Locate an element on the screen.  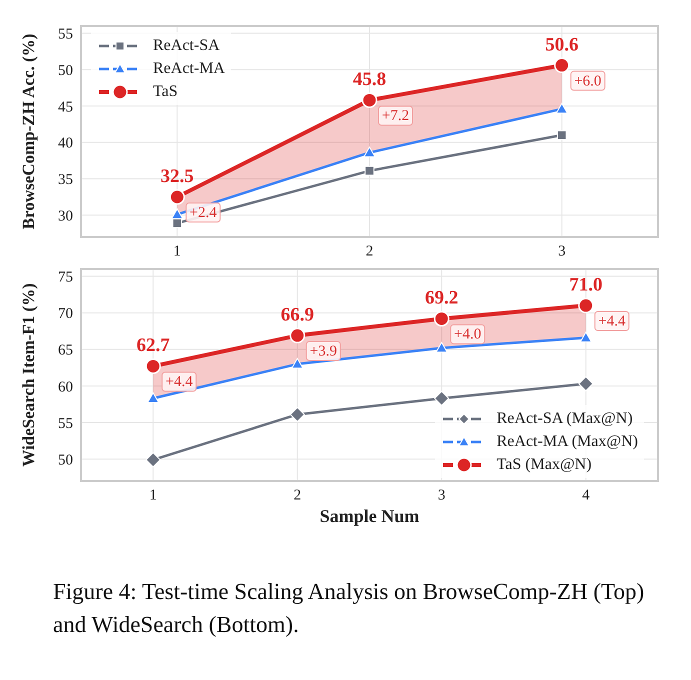
data-label: 45.8 is located at coordinates (369, 79).